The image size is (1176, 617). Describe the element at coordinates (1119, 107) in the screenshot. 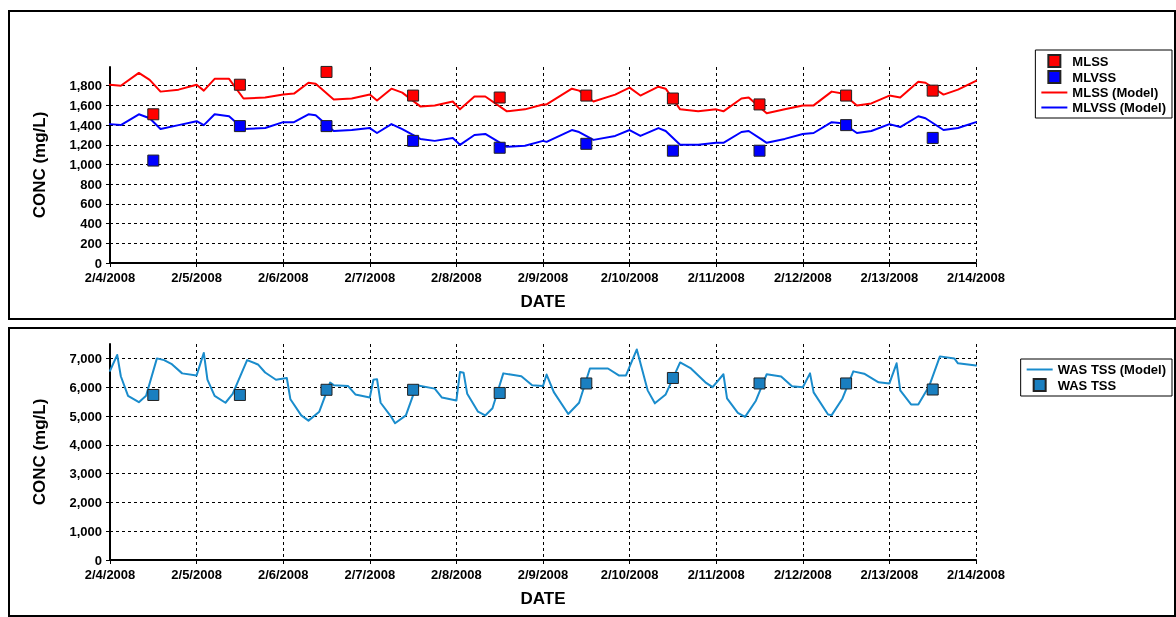

I see `legend-label: MLVSS (Model)` at that location.